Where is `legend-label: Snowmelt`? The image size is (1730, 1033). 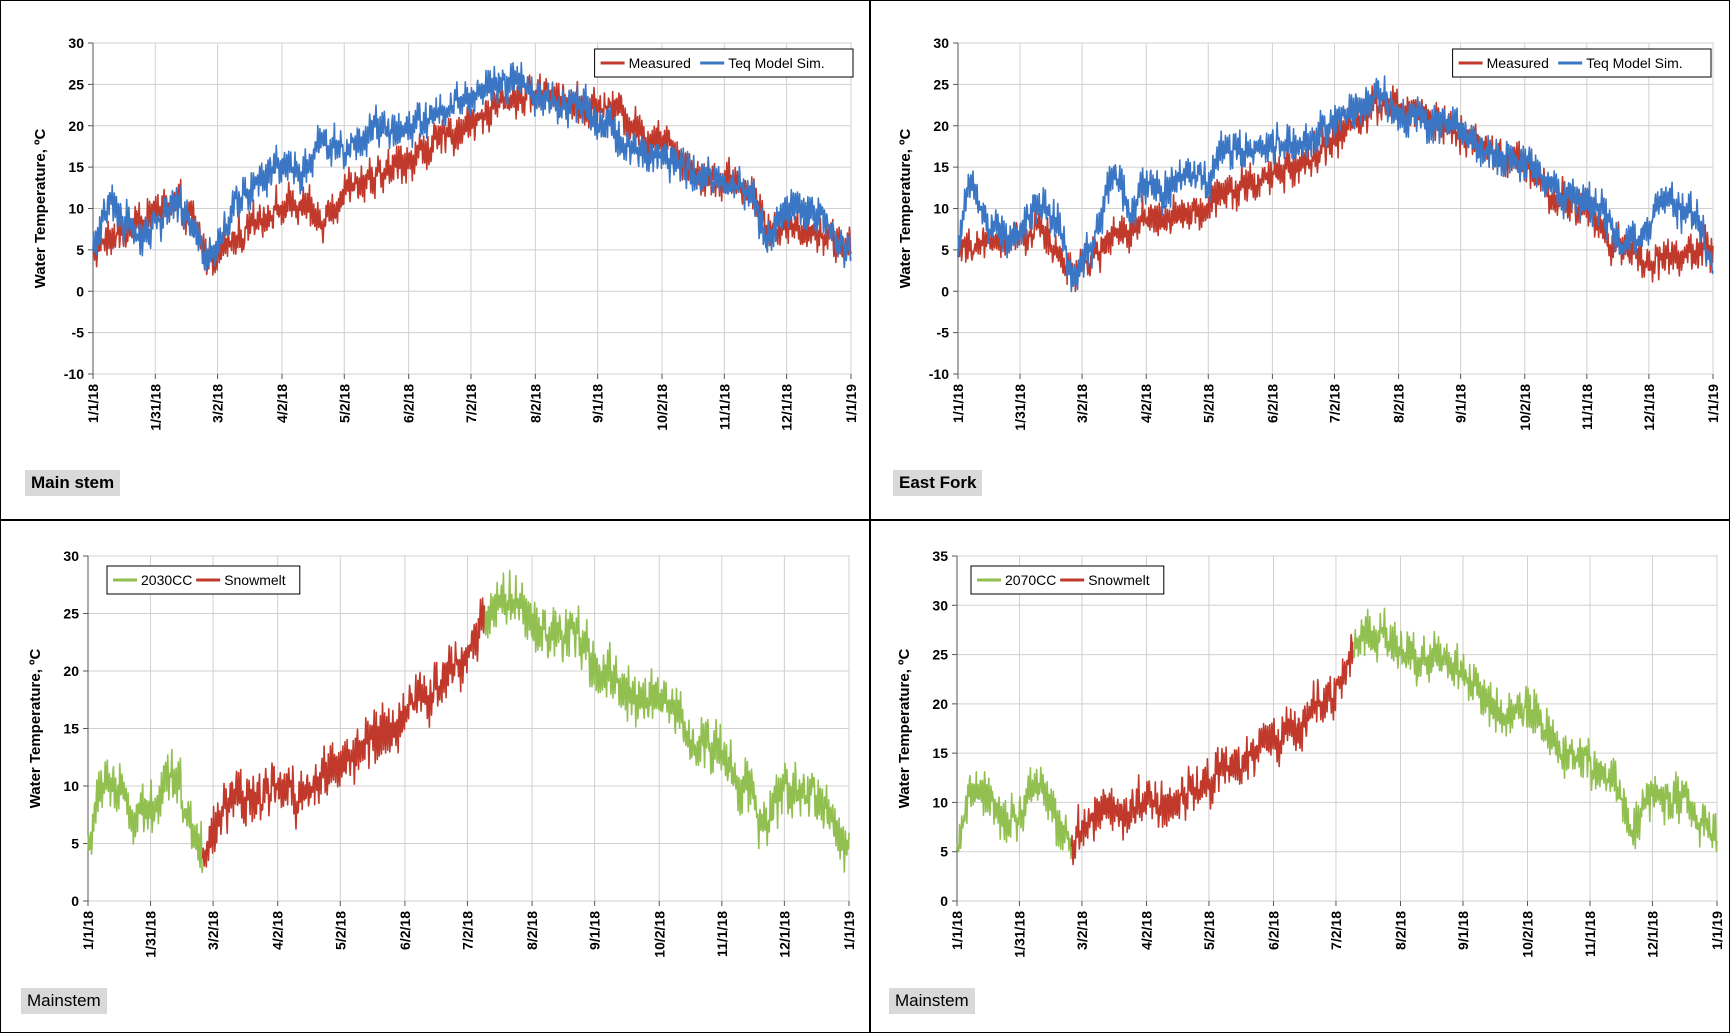
legend-label: Snowmelt is located at coordinates (1119, 580).